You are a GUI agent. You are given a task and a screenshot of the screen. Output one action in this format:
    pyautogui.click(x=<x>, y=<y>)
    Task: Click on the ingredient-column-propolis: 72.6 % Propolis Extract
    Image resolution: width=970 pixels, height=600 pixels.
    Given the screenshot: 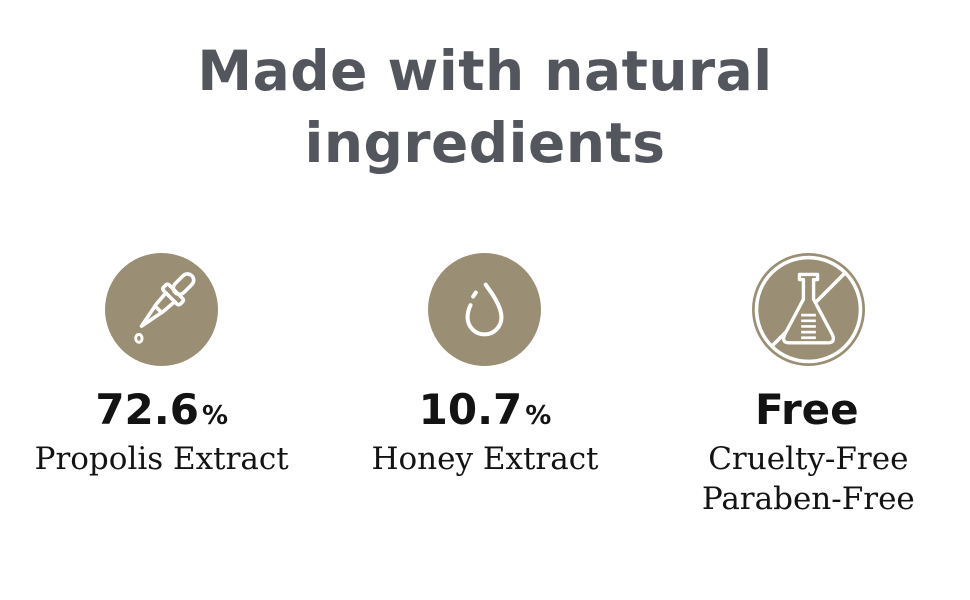 What is the action you would take?
    pyautogui.click(x=161, y=386)
    